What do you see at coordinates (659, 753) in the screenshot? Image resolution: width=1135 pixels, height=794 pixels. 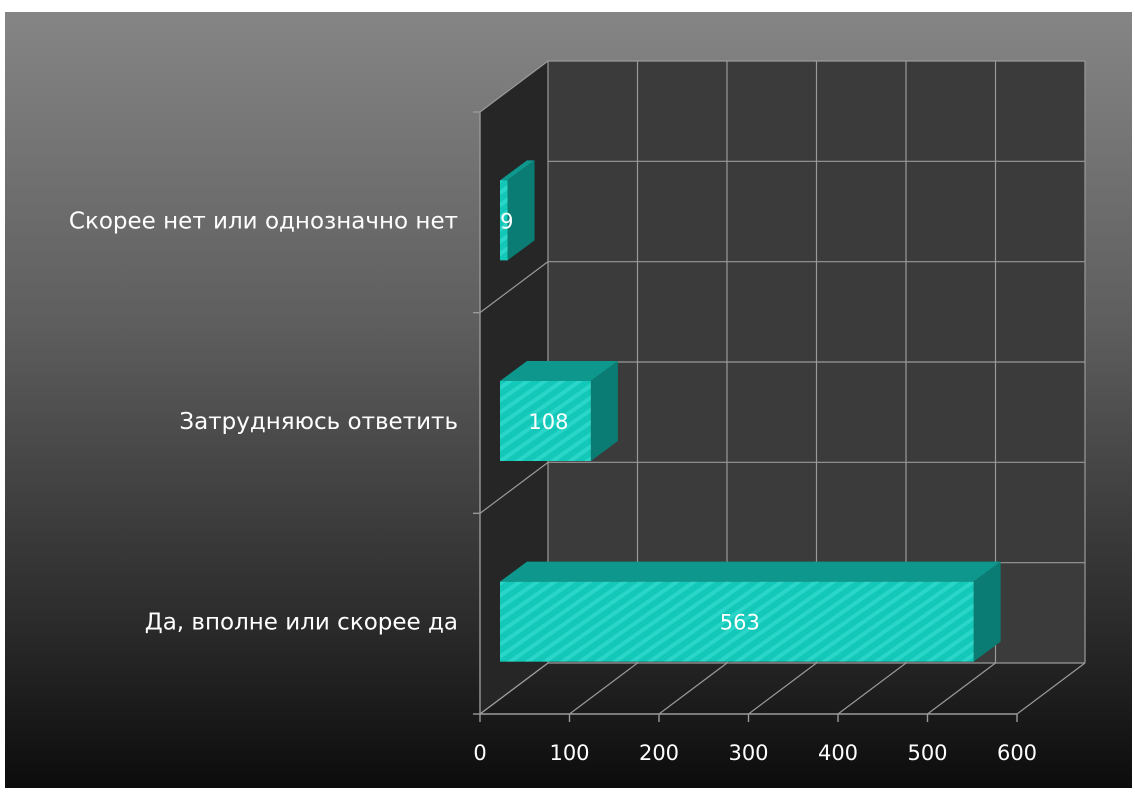 I see `x-tick-label: 200` at bounding box center [659, 753].